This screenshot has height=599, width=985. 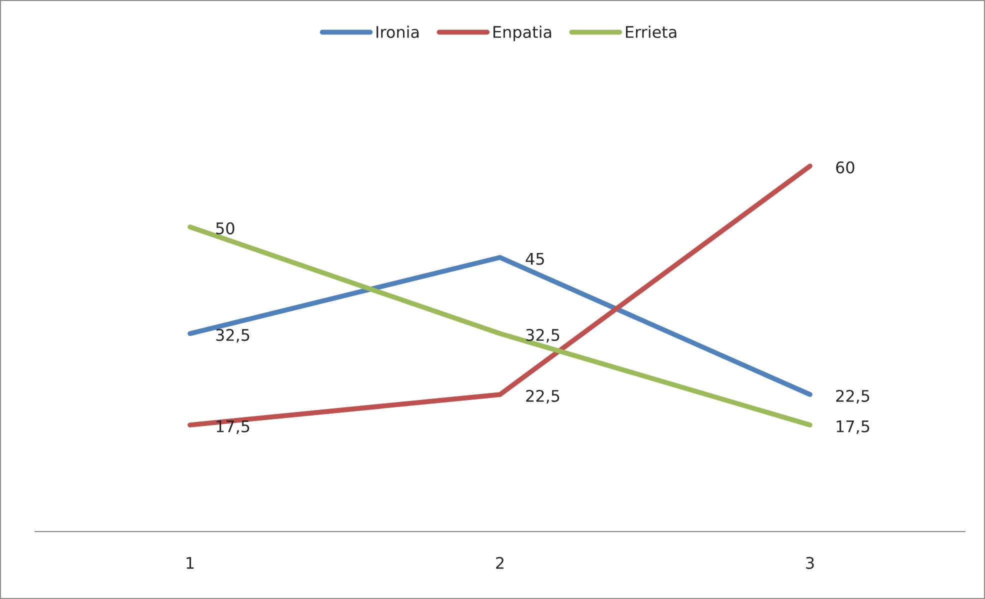 I want to click on data-label: 45, so click(x=535, y=258).